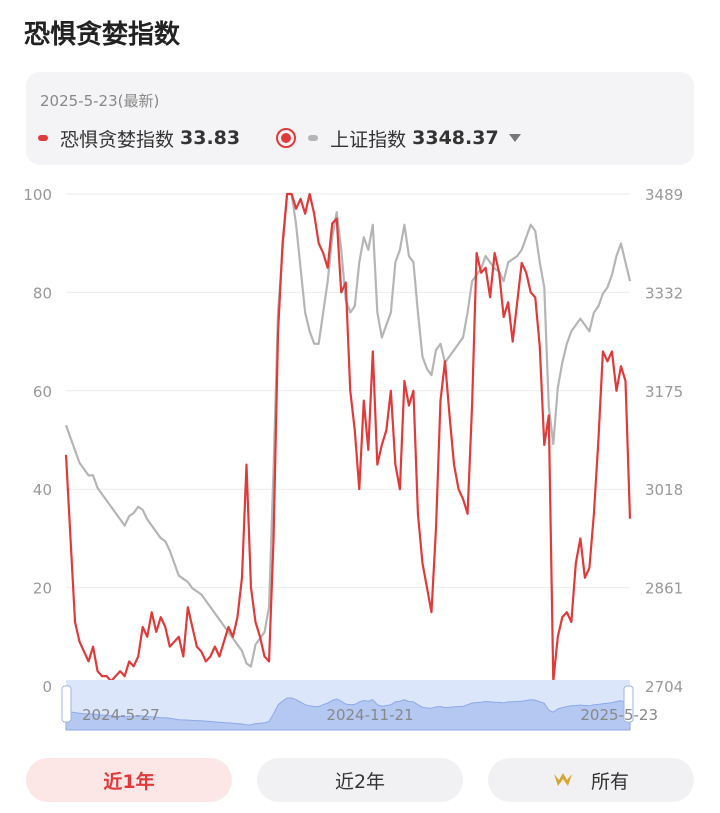 The height and width of the screenshot is (813, 720). Describe the element at coordinates (47, 687) in the screenshot. I see `y-left-tick-label: 0` at that location.